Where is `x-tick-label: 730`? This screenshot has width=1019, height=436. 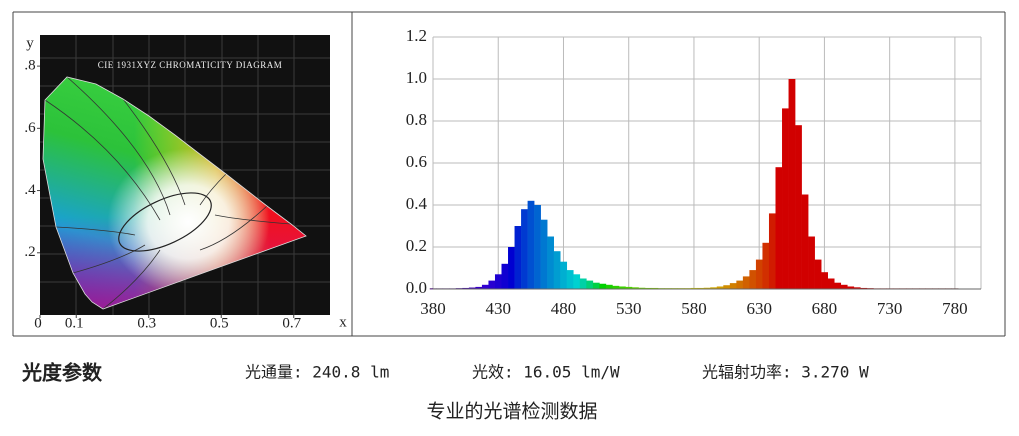 x-tick-label: 730 is located at coordinates (890, 308).